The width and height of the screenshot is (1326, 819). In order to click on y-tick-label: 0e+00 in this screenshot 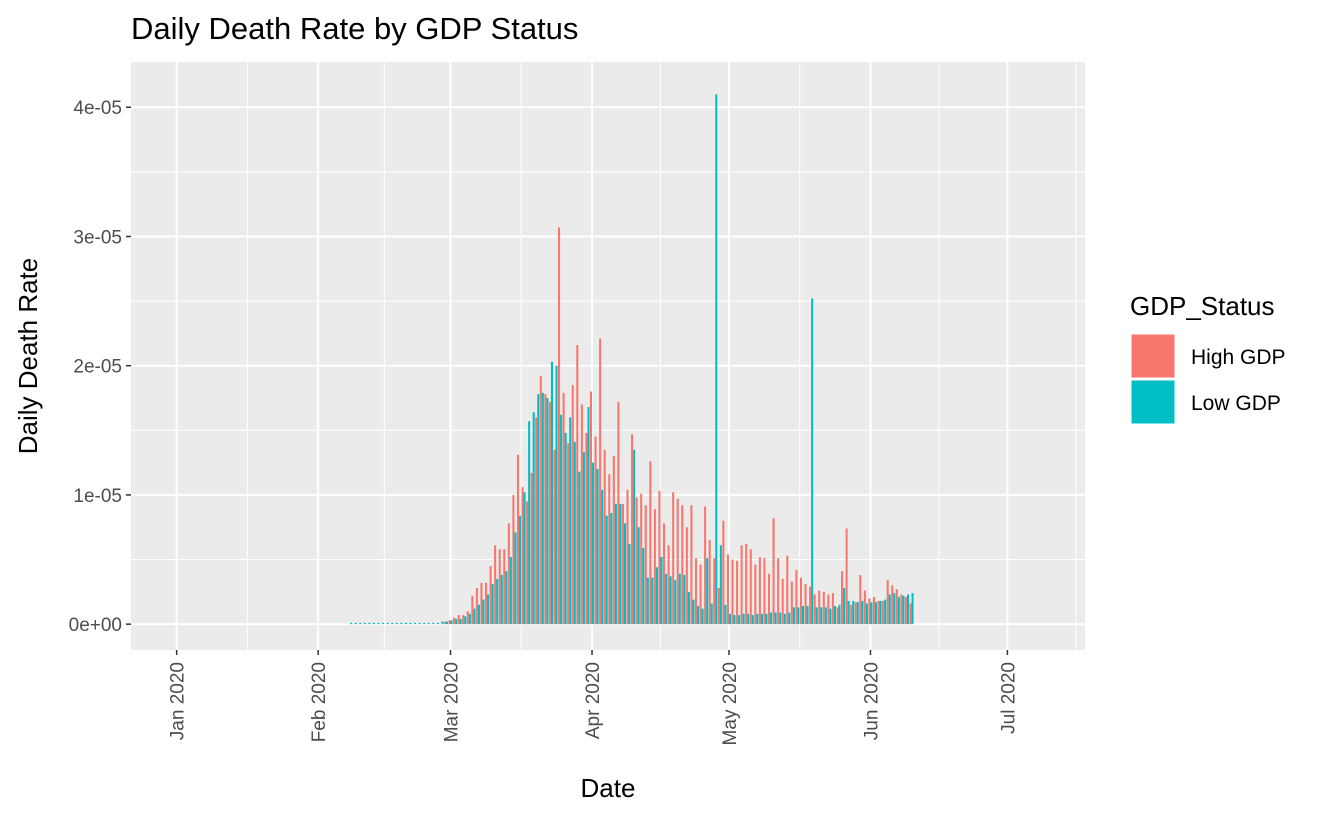, I will do `click(95, 625)`.